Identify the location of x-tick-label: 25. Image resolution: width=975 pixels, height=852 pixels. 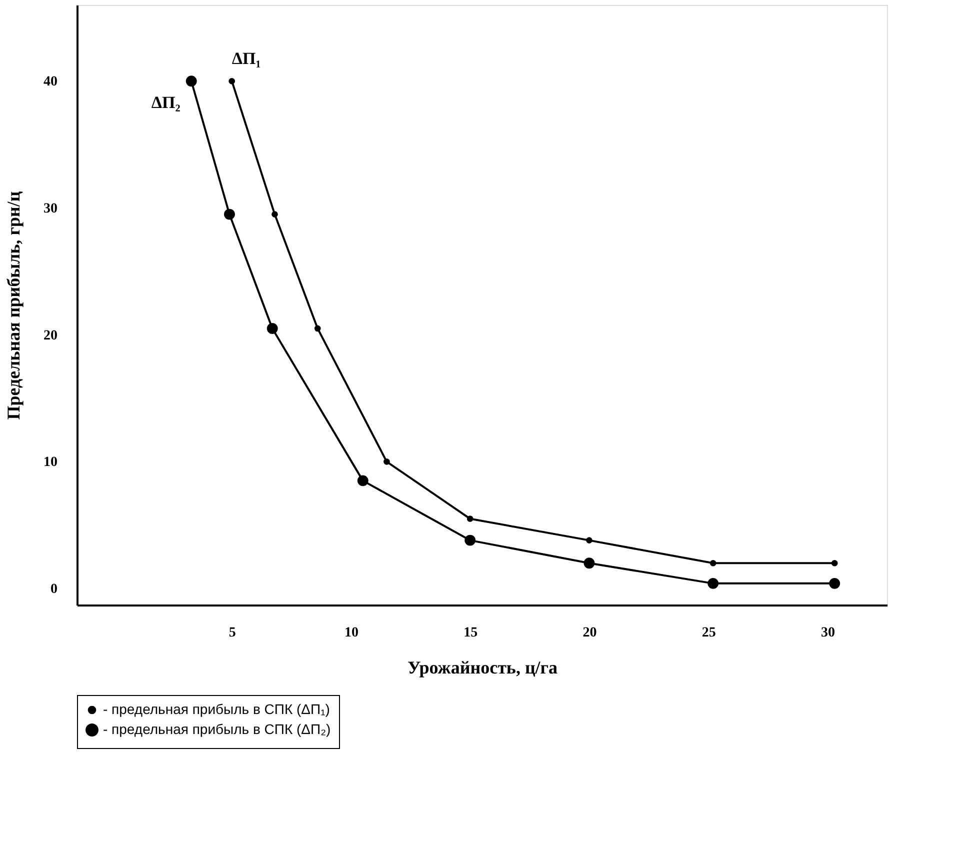
(709, 633).